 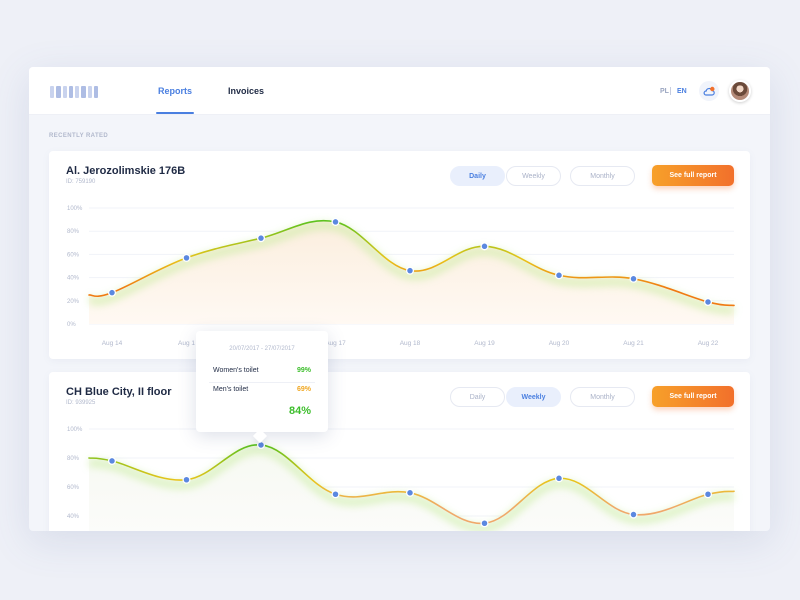 I want to click on avatar, so click(x=740, y=91).